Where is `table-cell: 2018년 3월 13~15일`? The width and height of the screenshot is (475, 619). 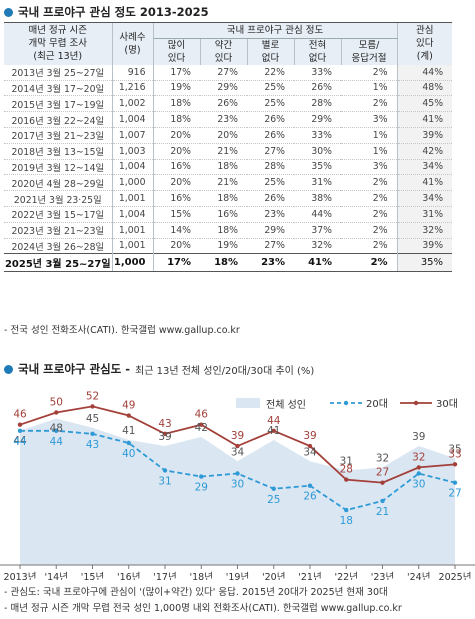 table-cell: 2018년 3월 13~15일 is located at coordinates (58, 151).